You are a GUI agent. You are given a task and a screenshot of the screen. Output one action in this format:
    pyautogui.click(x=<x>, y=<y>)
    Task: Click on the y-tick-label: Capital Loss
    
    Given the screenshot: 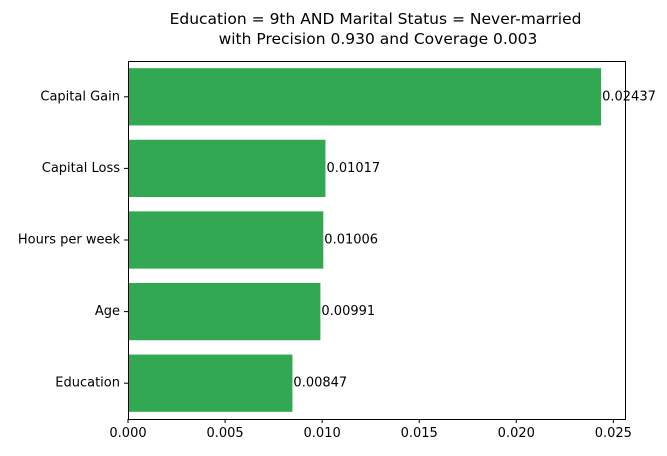 What is the action you would take?
    pyautogui.click(x=81, y=168)
    